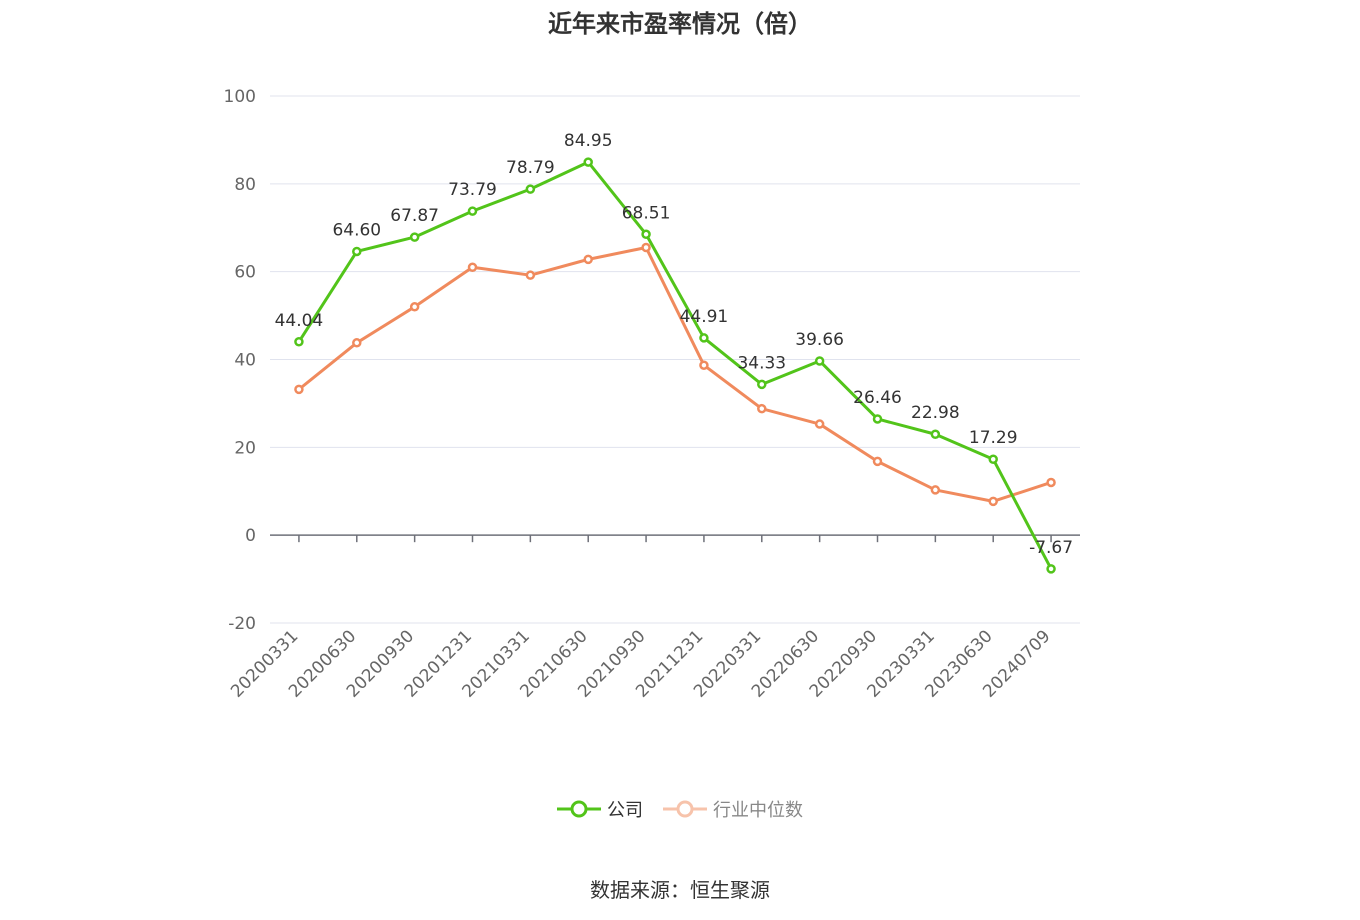 The image size is (1360, 920). What do you see at coordinates (935, 413) in the screenshot?
I see `data-label: 22.98` at bounding box center [935, 413].